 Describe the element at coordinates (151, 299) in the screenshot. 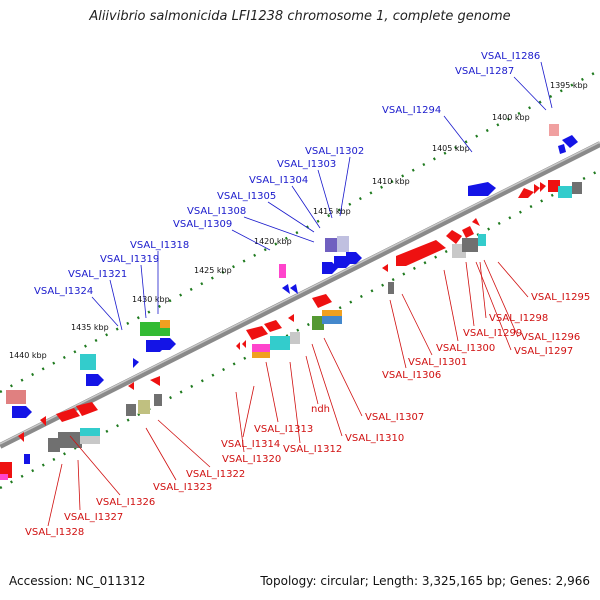

I see `kbp-tick-label: 1430 kbp` at that location.